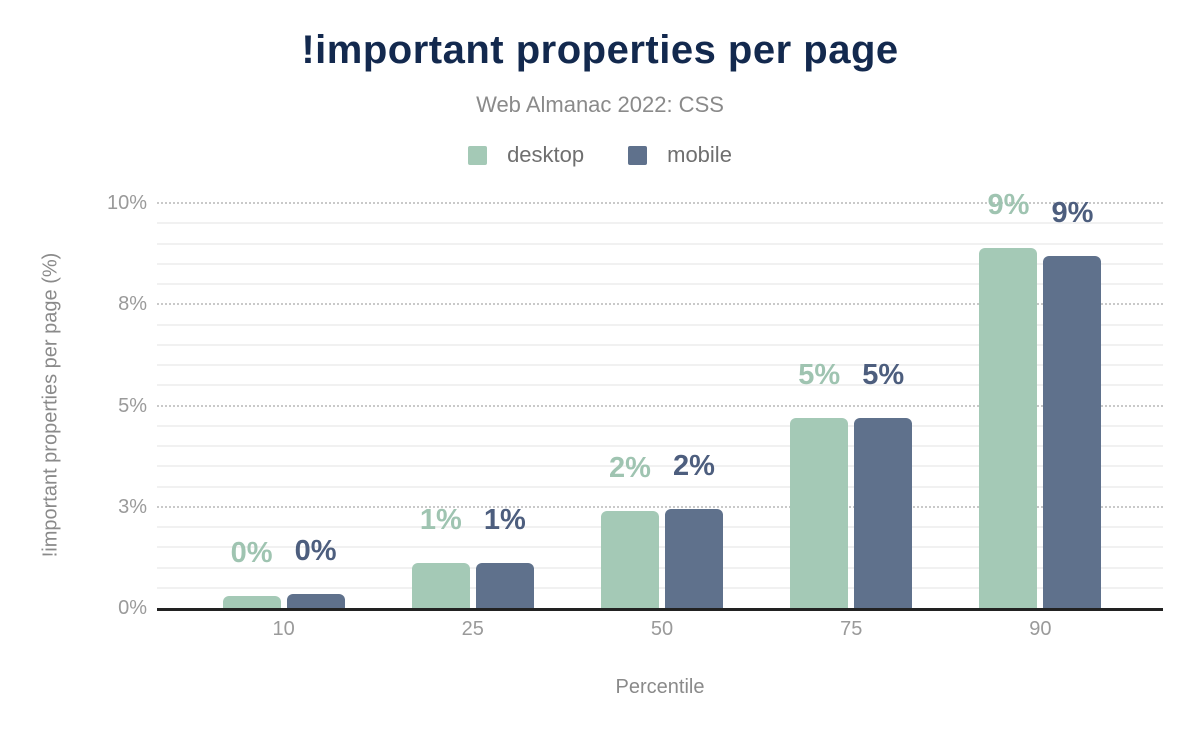 This screenshot has height=742, width=1200. What do you see at coordinates (1008, 398) in the screenshot?
I see `bar-desktop-p90: 9%` at bounding box center [1008, 398].